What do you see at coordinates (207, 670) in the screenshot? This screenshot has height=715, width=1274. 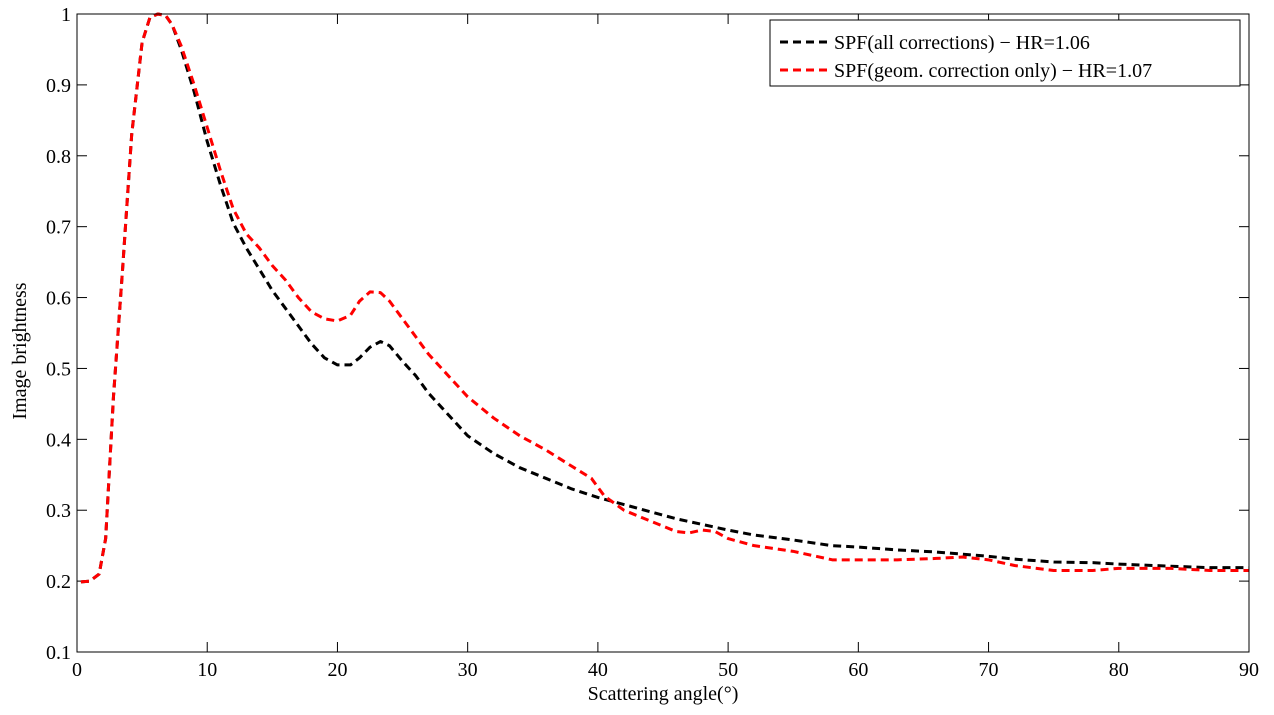 I see `x-tick-label: 10` at bounding box center [207, 670].